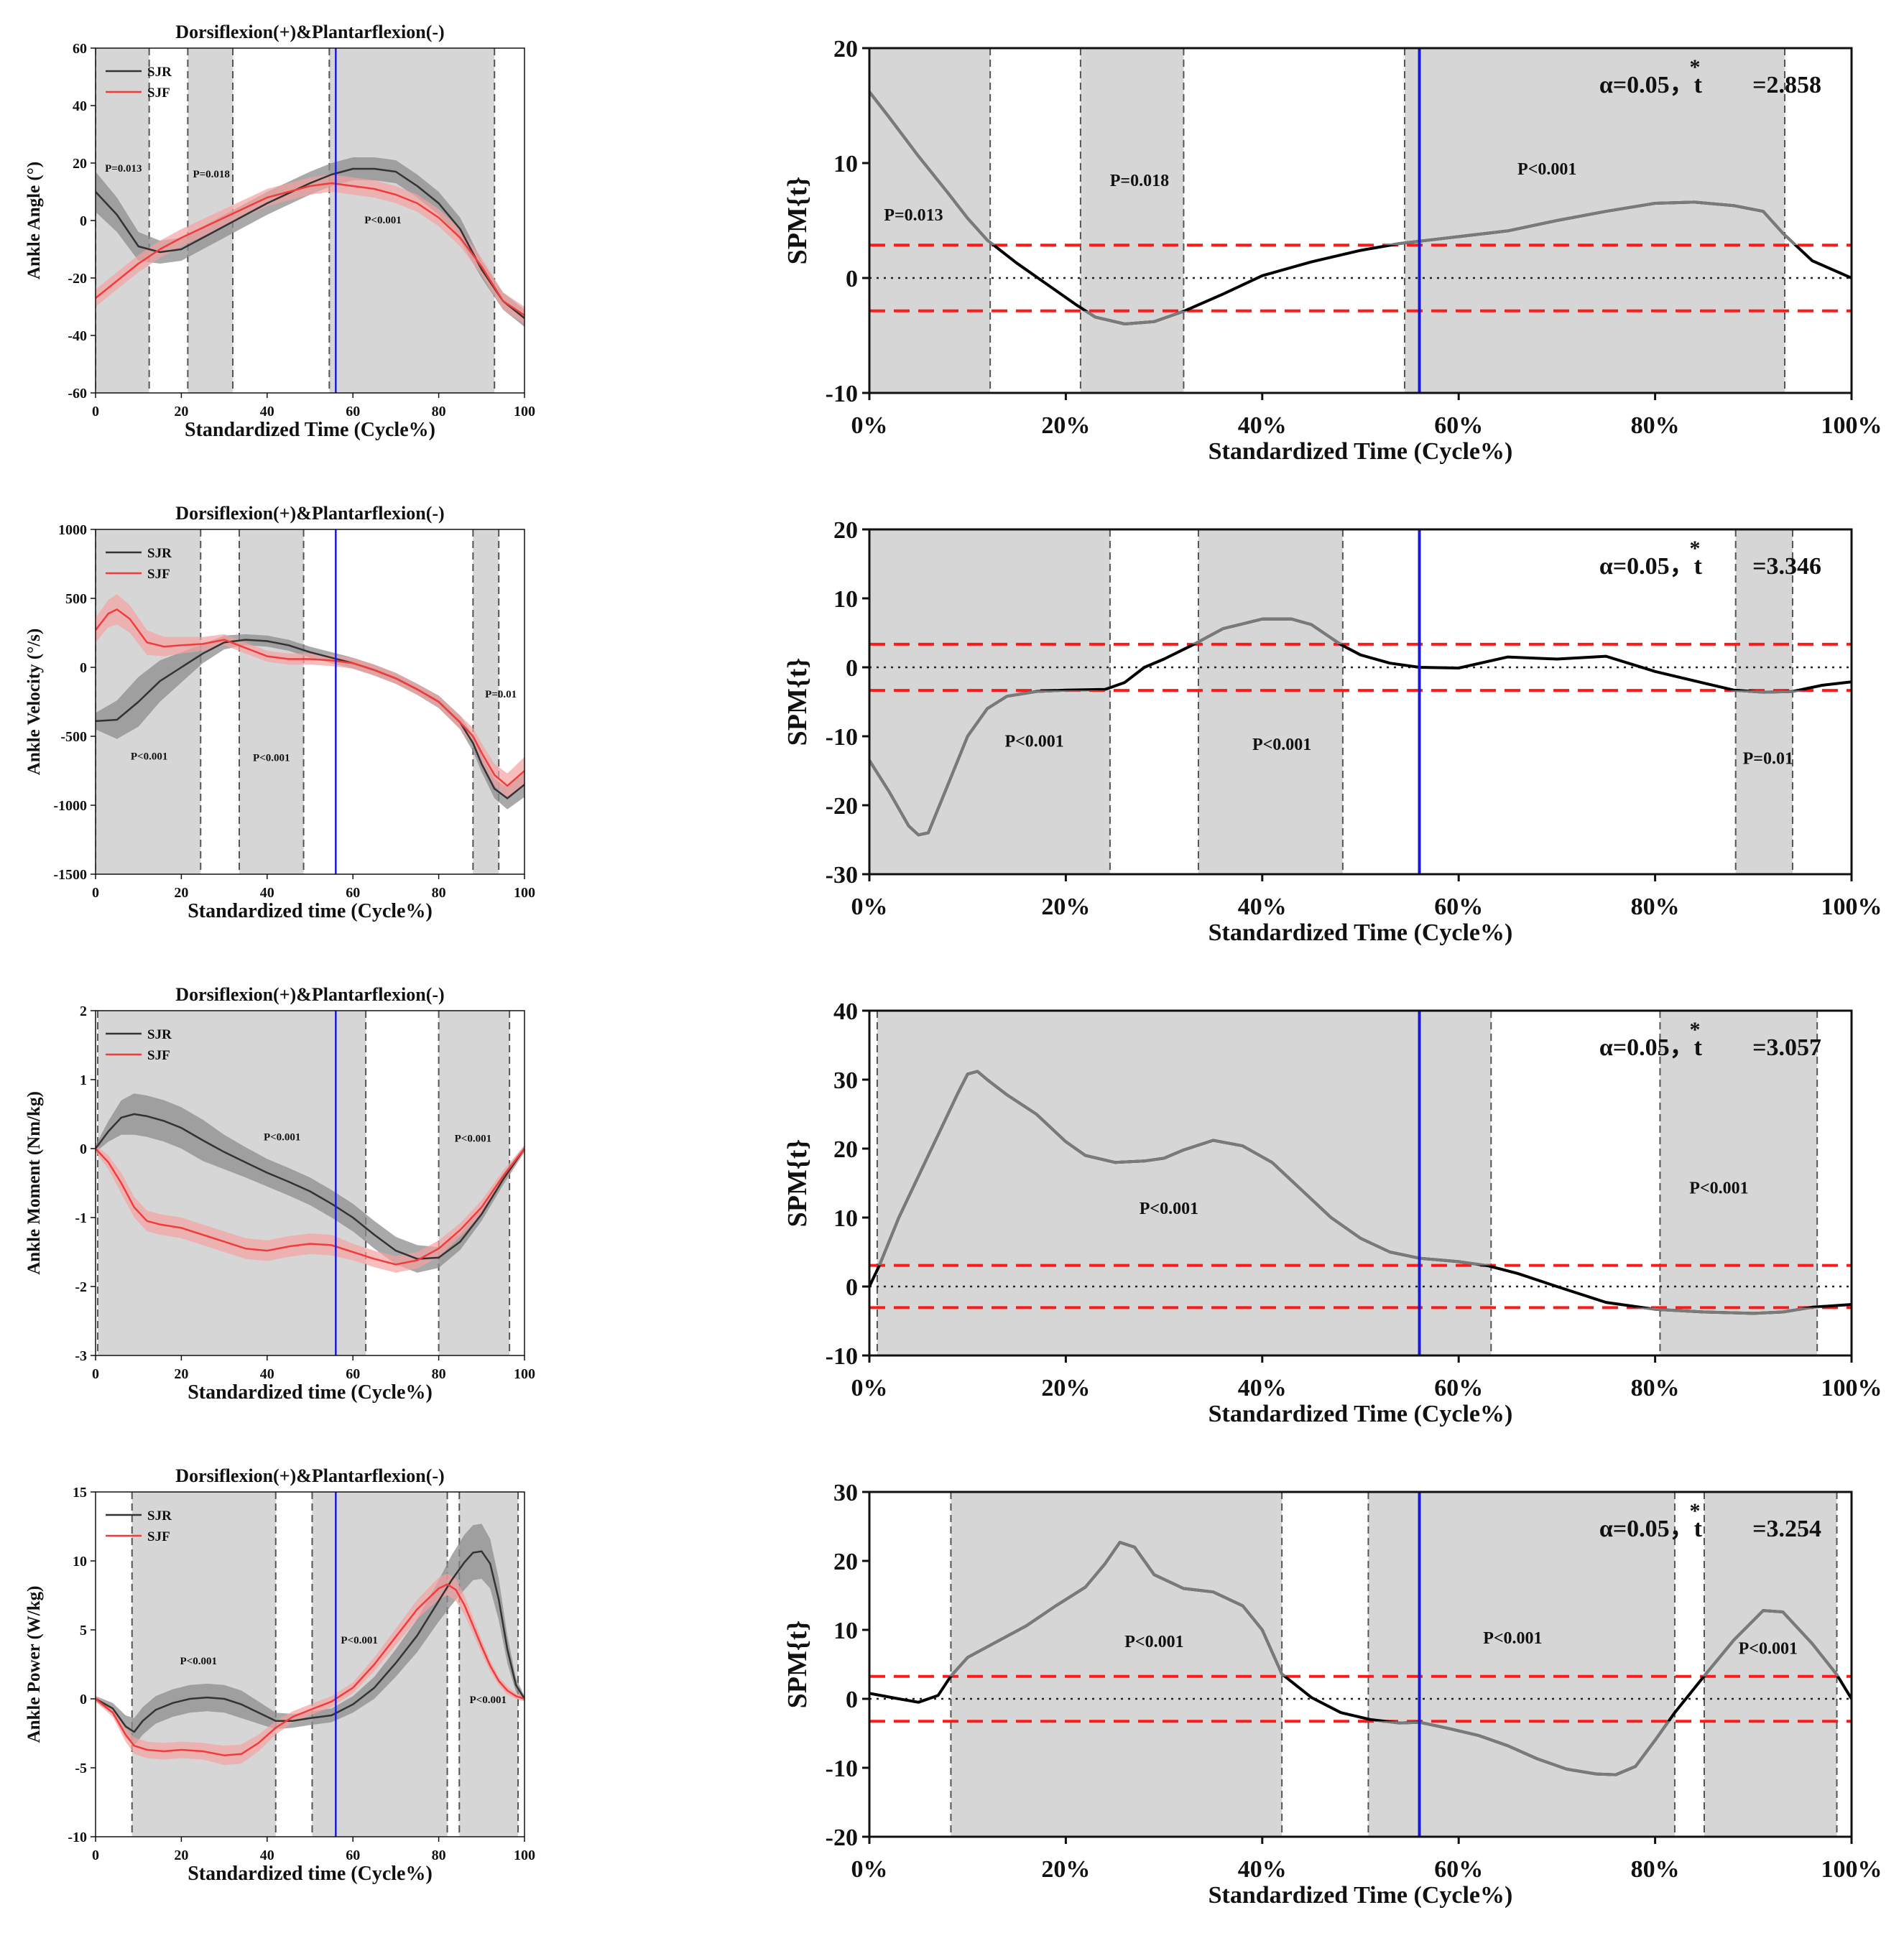  I want to click on t-value: =3.254, so click(1786, 1529).